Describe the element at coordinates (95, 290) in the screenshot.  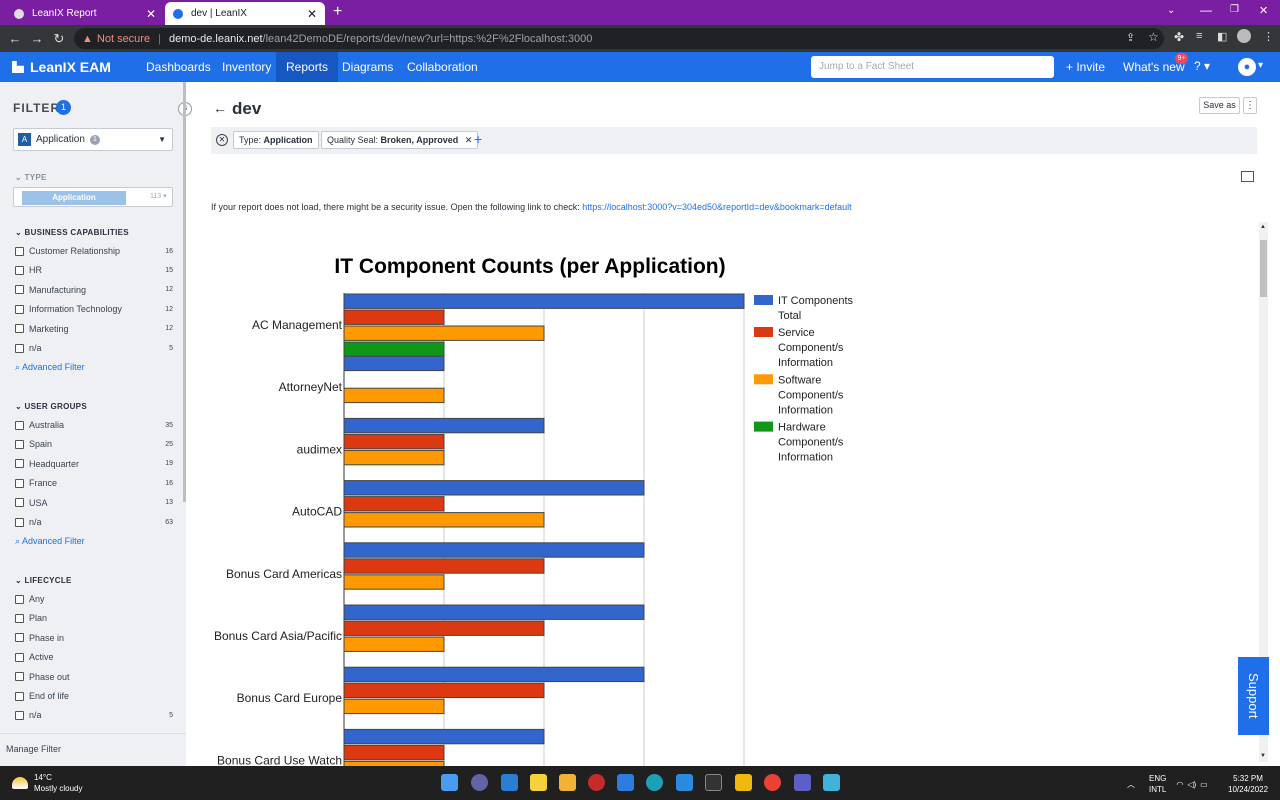
I see `business-capability-item: Manufacturing 12` at that location.